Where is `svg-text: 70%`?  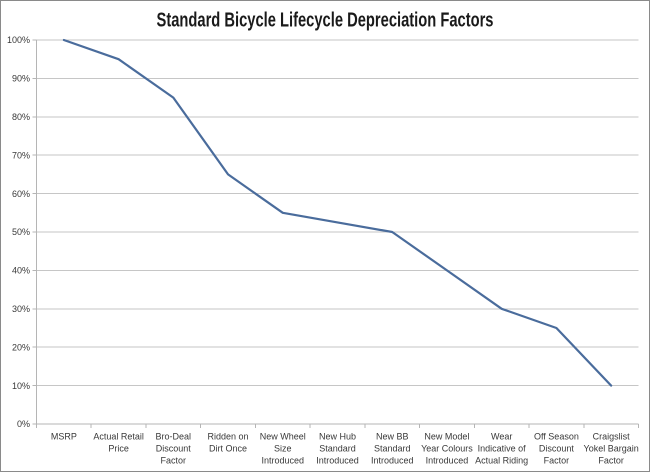
svg-text: 70% is located at coordinates (21, 155).